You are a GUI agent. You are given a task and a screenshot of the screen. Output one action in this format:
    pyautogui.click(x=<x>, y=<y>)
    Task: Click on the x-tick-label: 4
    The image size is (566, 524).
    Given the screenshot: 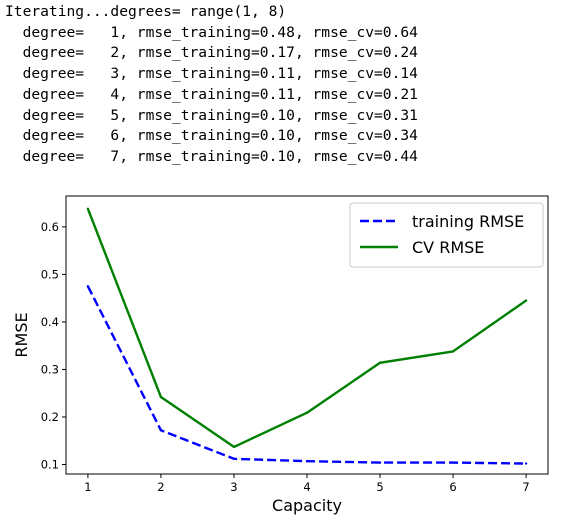 What is the action you would take?
    pyautogui.click(x=306, y=487)
    